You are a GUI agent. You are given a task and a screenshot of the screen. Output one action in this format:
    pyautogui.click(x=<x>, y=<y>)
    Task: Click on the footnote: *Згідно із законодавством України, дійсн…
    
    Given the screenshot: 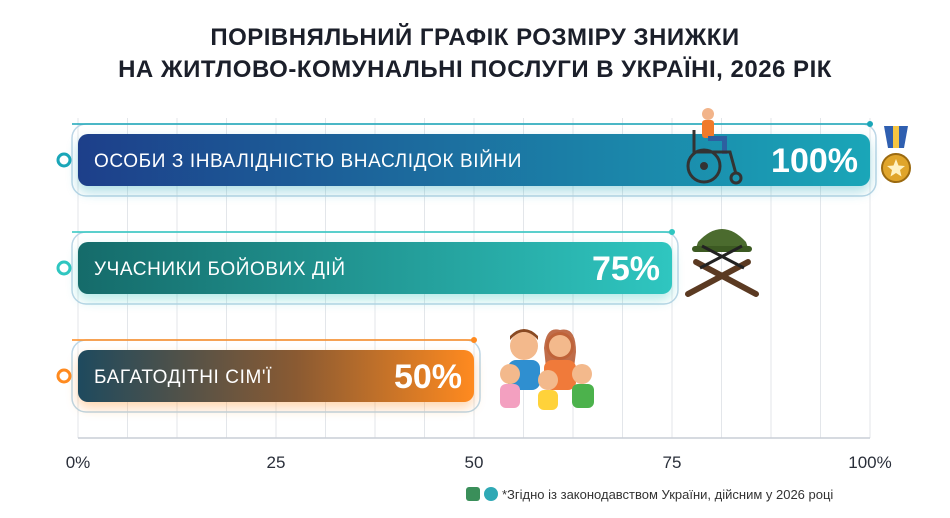 What is the action you would take?
    pyautogui.click(x=706, y=494)
    